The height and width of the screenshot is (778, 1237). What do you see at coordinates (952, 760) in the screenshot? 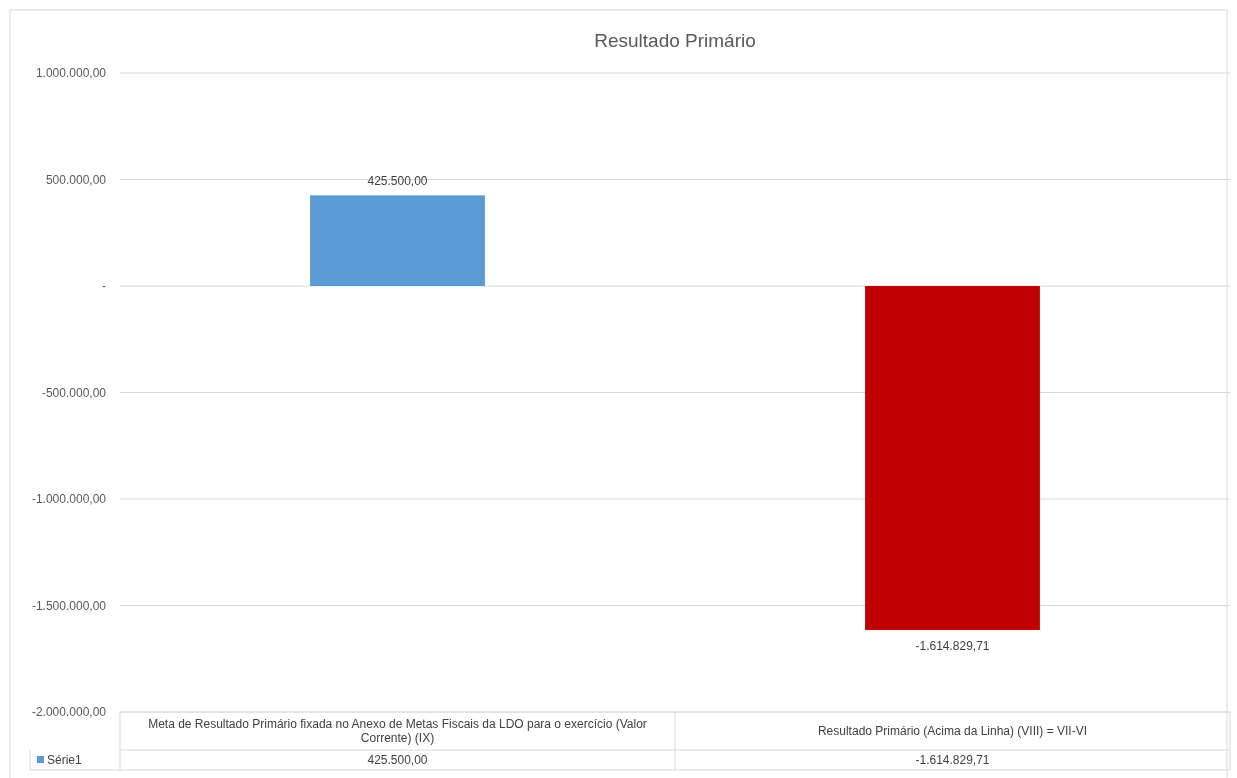
I see `data-label: -1.614.829,71` at bounding box center [952, 760].